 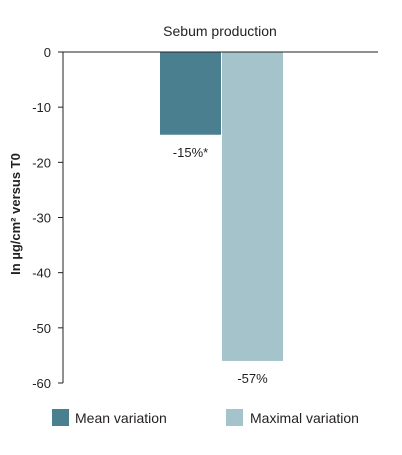 What do you see at coordinates (47, 52) in the screenshot?
I see `y-tick-label: 0` at bounding box center [47, 52].